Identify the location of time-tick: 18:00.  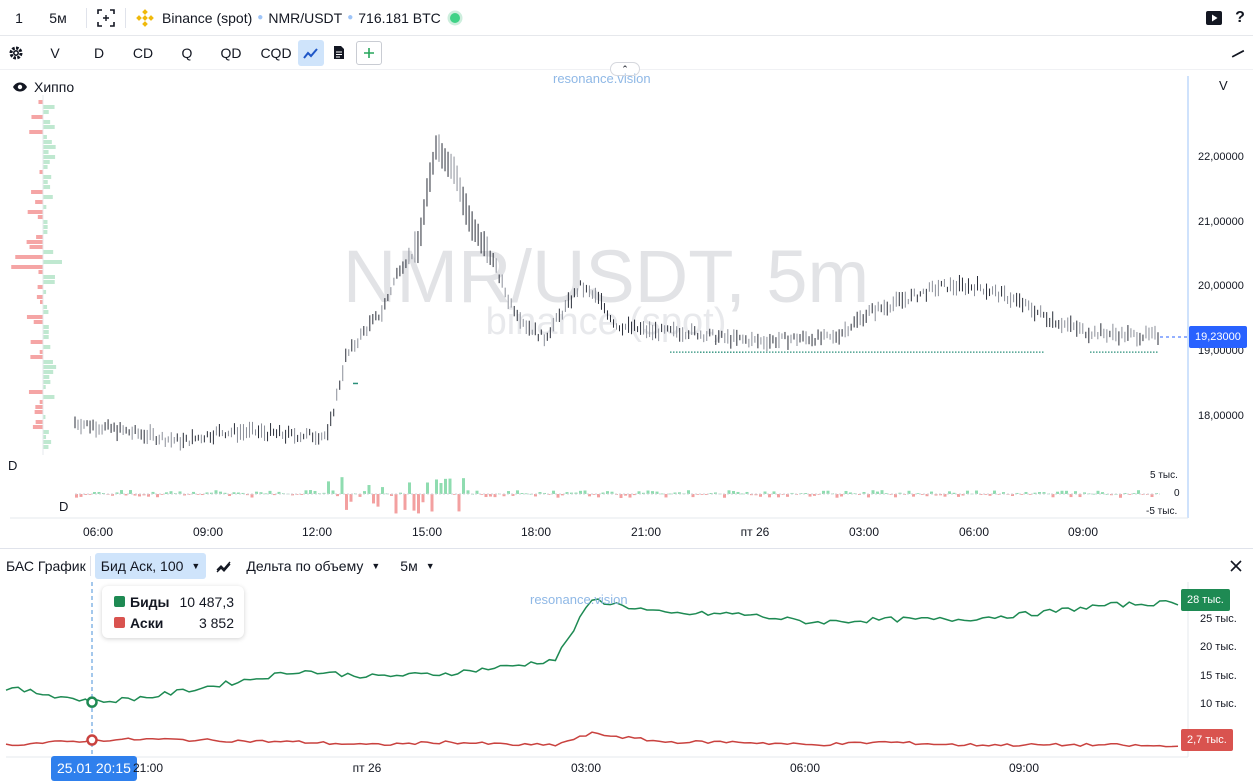
(536, 532).